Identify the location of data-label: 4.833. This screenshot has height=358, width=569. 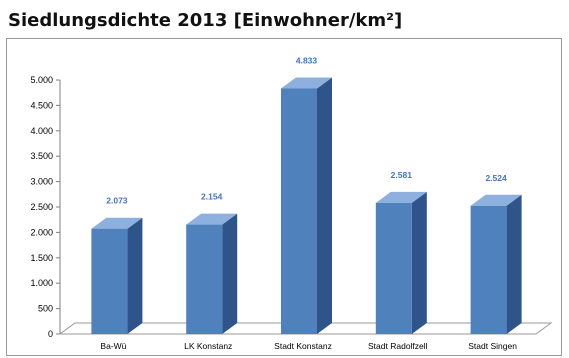
(307, 60).